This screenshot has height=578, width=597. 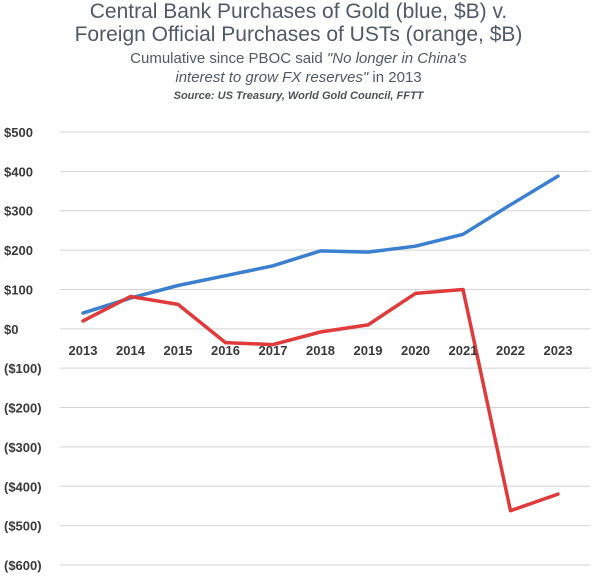 I want to click on y-tick-label: ($100), so click(x=23, y=368).